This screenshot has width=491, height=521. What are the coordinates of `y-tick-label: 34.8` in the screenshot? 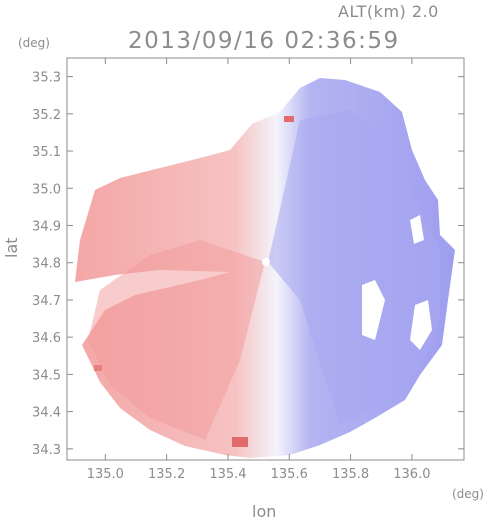 It's located at (46, 264).